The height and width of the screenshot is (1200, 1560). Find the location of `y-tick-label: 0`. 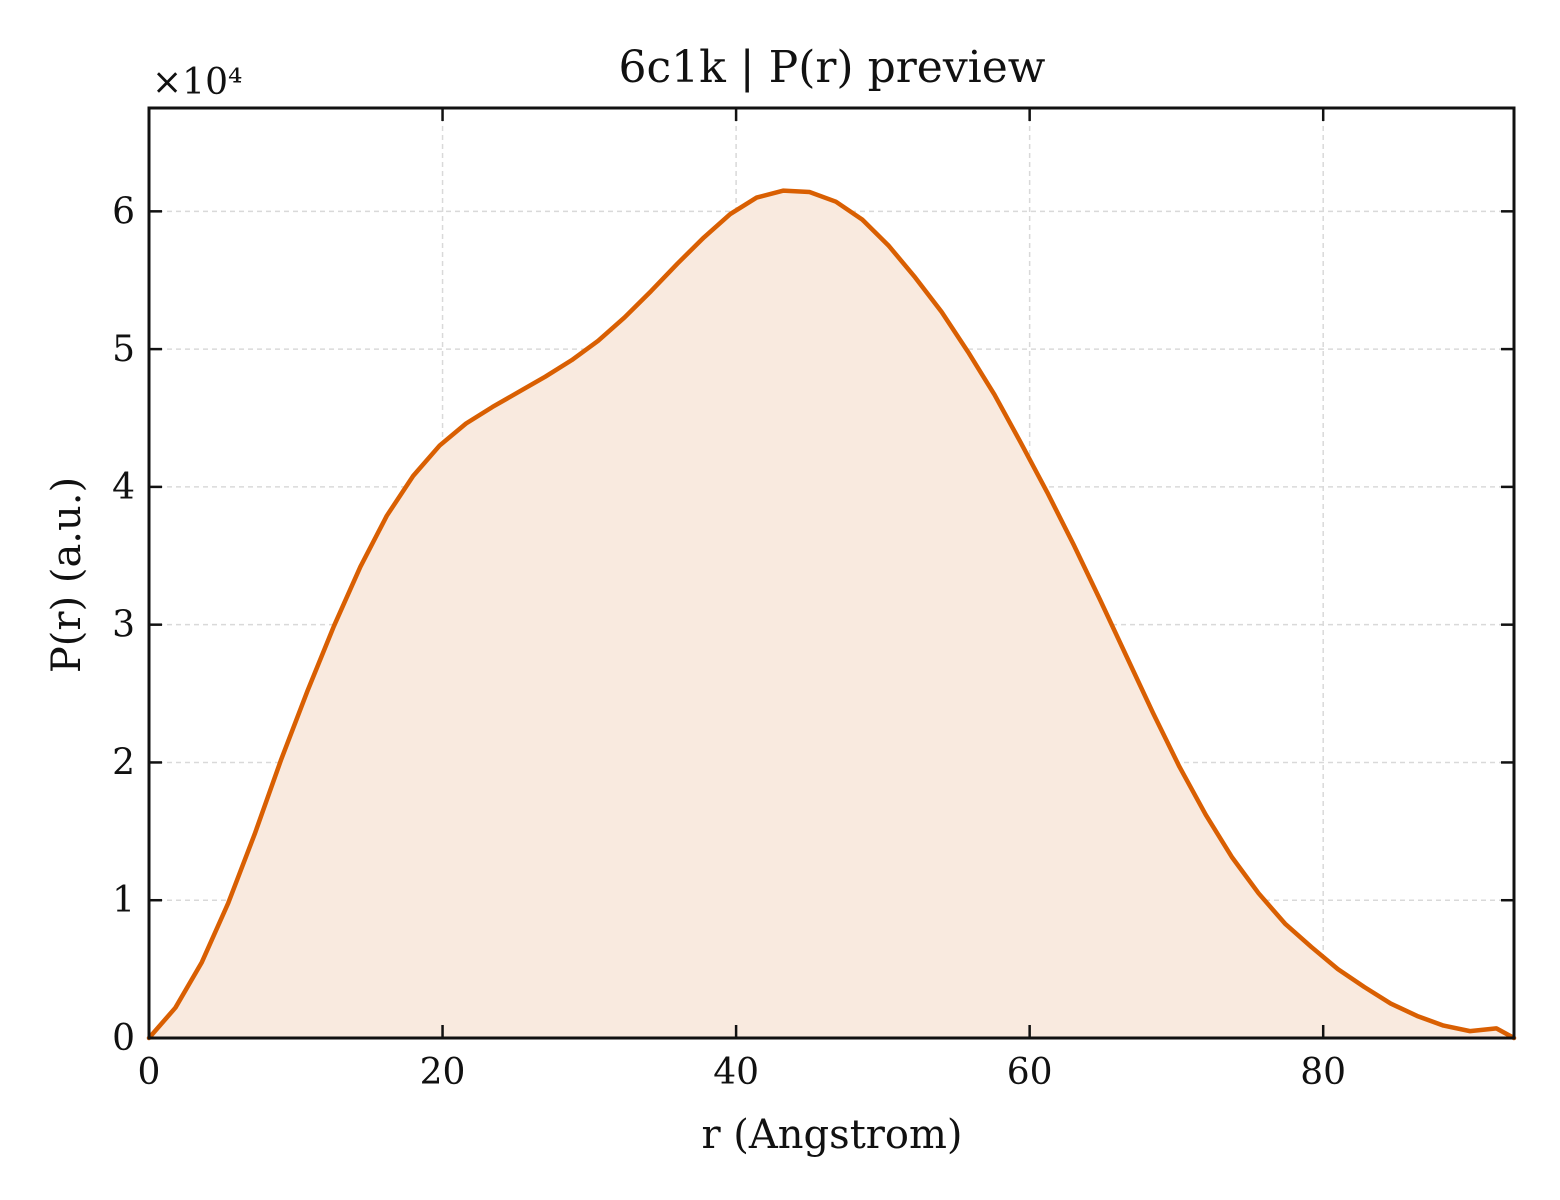

y-tick-label: 0 is located at coordinates (123, 1038).